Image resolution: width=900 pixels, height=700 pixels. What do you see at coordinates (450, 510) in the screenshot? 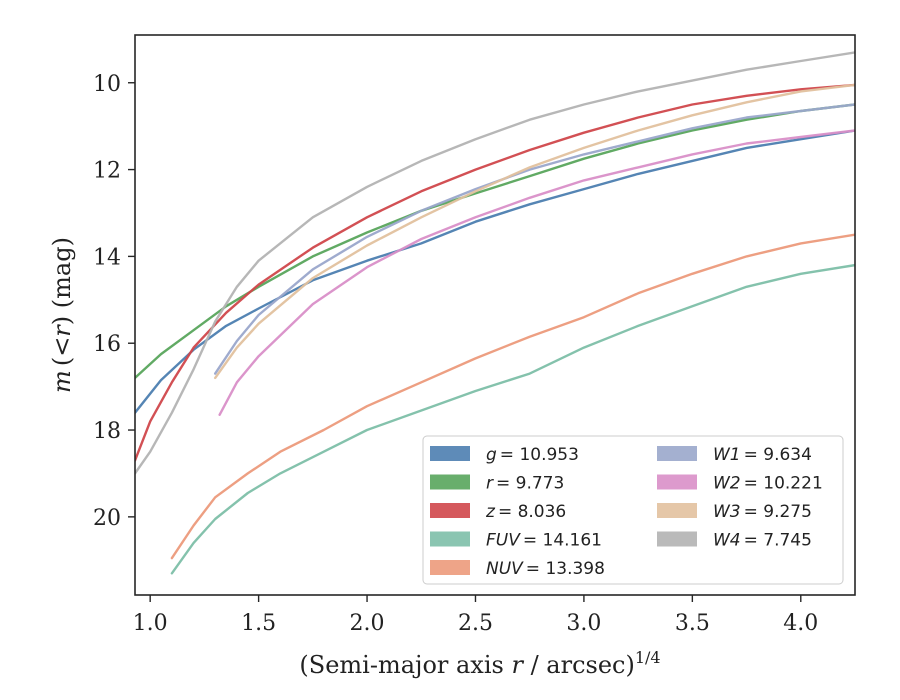
I see `legend-swatch-z` at bounding box center [450, 510].